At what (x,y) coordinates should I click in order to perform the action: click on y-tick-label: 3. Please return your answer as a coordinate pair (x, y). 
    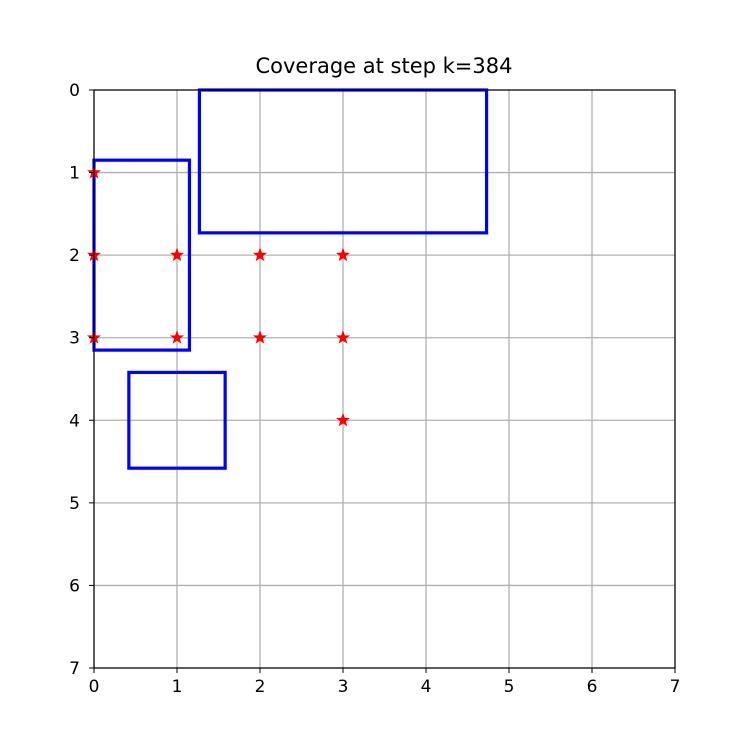
    Looking at the image, I should click on (74, 339).